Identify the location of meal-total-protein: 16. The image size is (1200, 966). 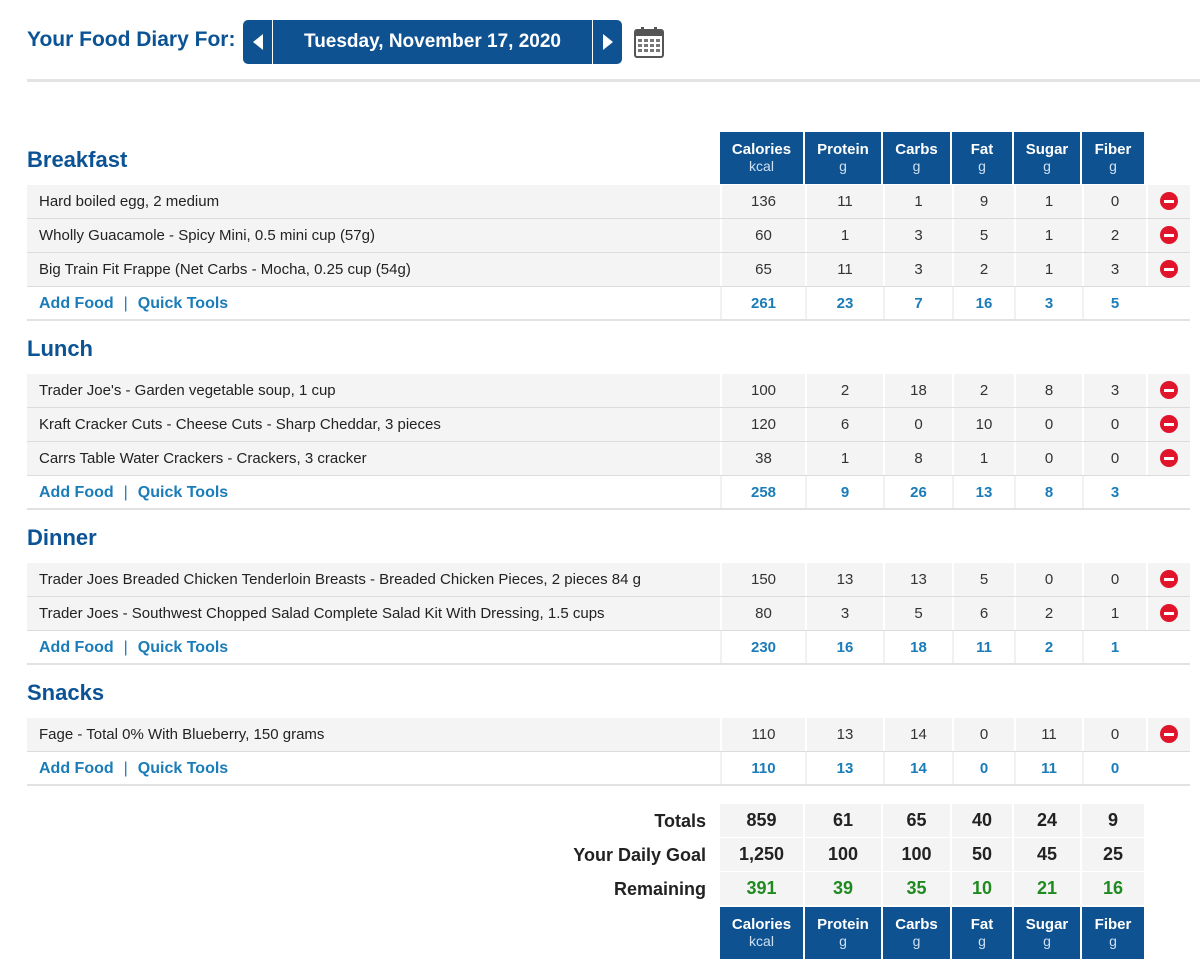
(844, 647).